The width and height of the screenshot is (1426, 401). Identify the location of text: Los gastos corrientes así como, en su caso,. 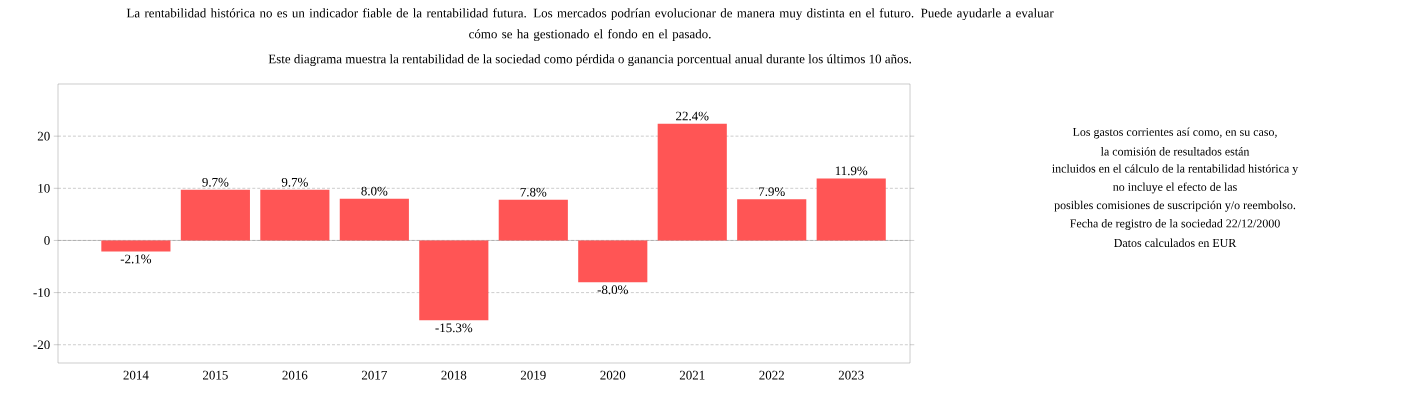
(1174, 133).